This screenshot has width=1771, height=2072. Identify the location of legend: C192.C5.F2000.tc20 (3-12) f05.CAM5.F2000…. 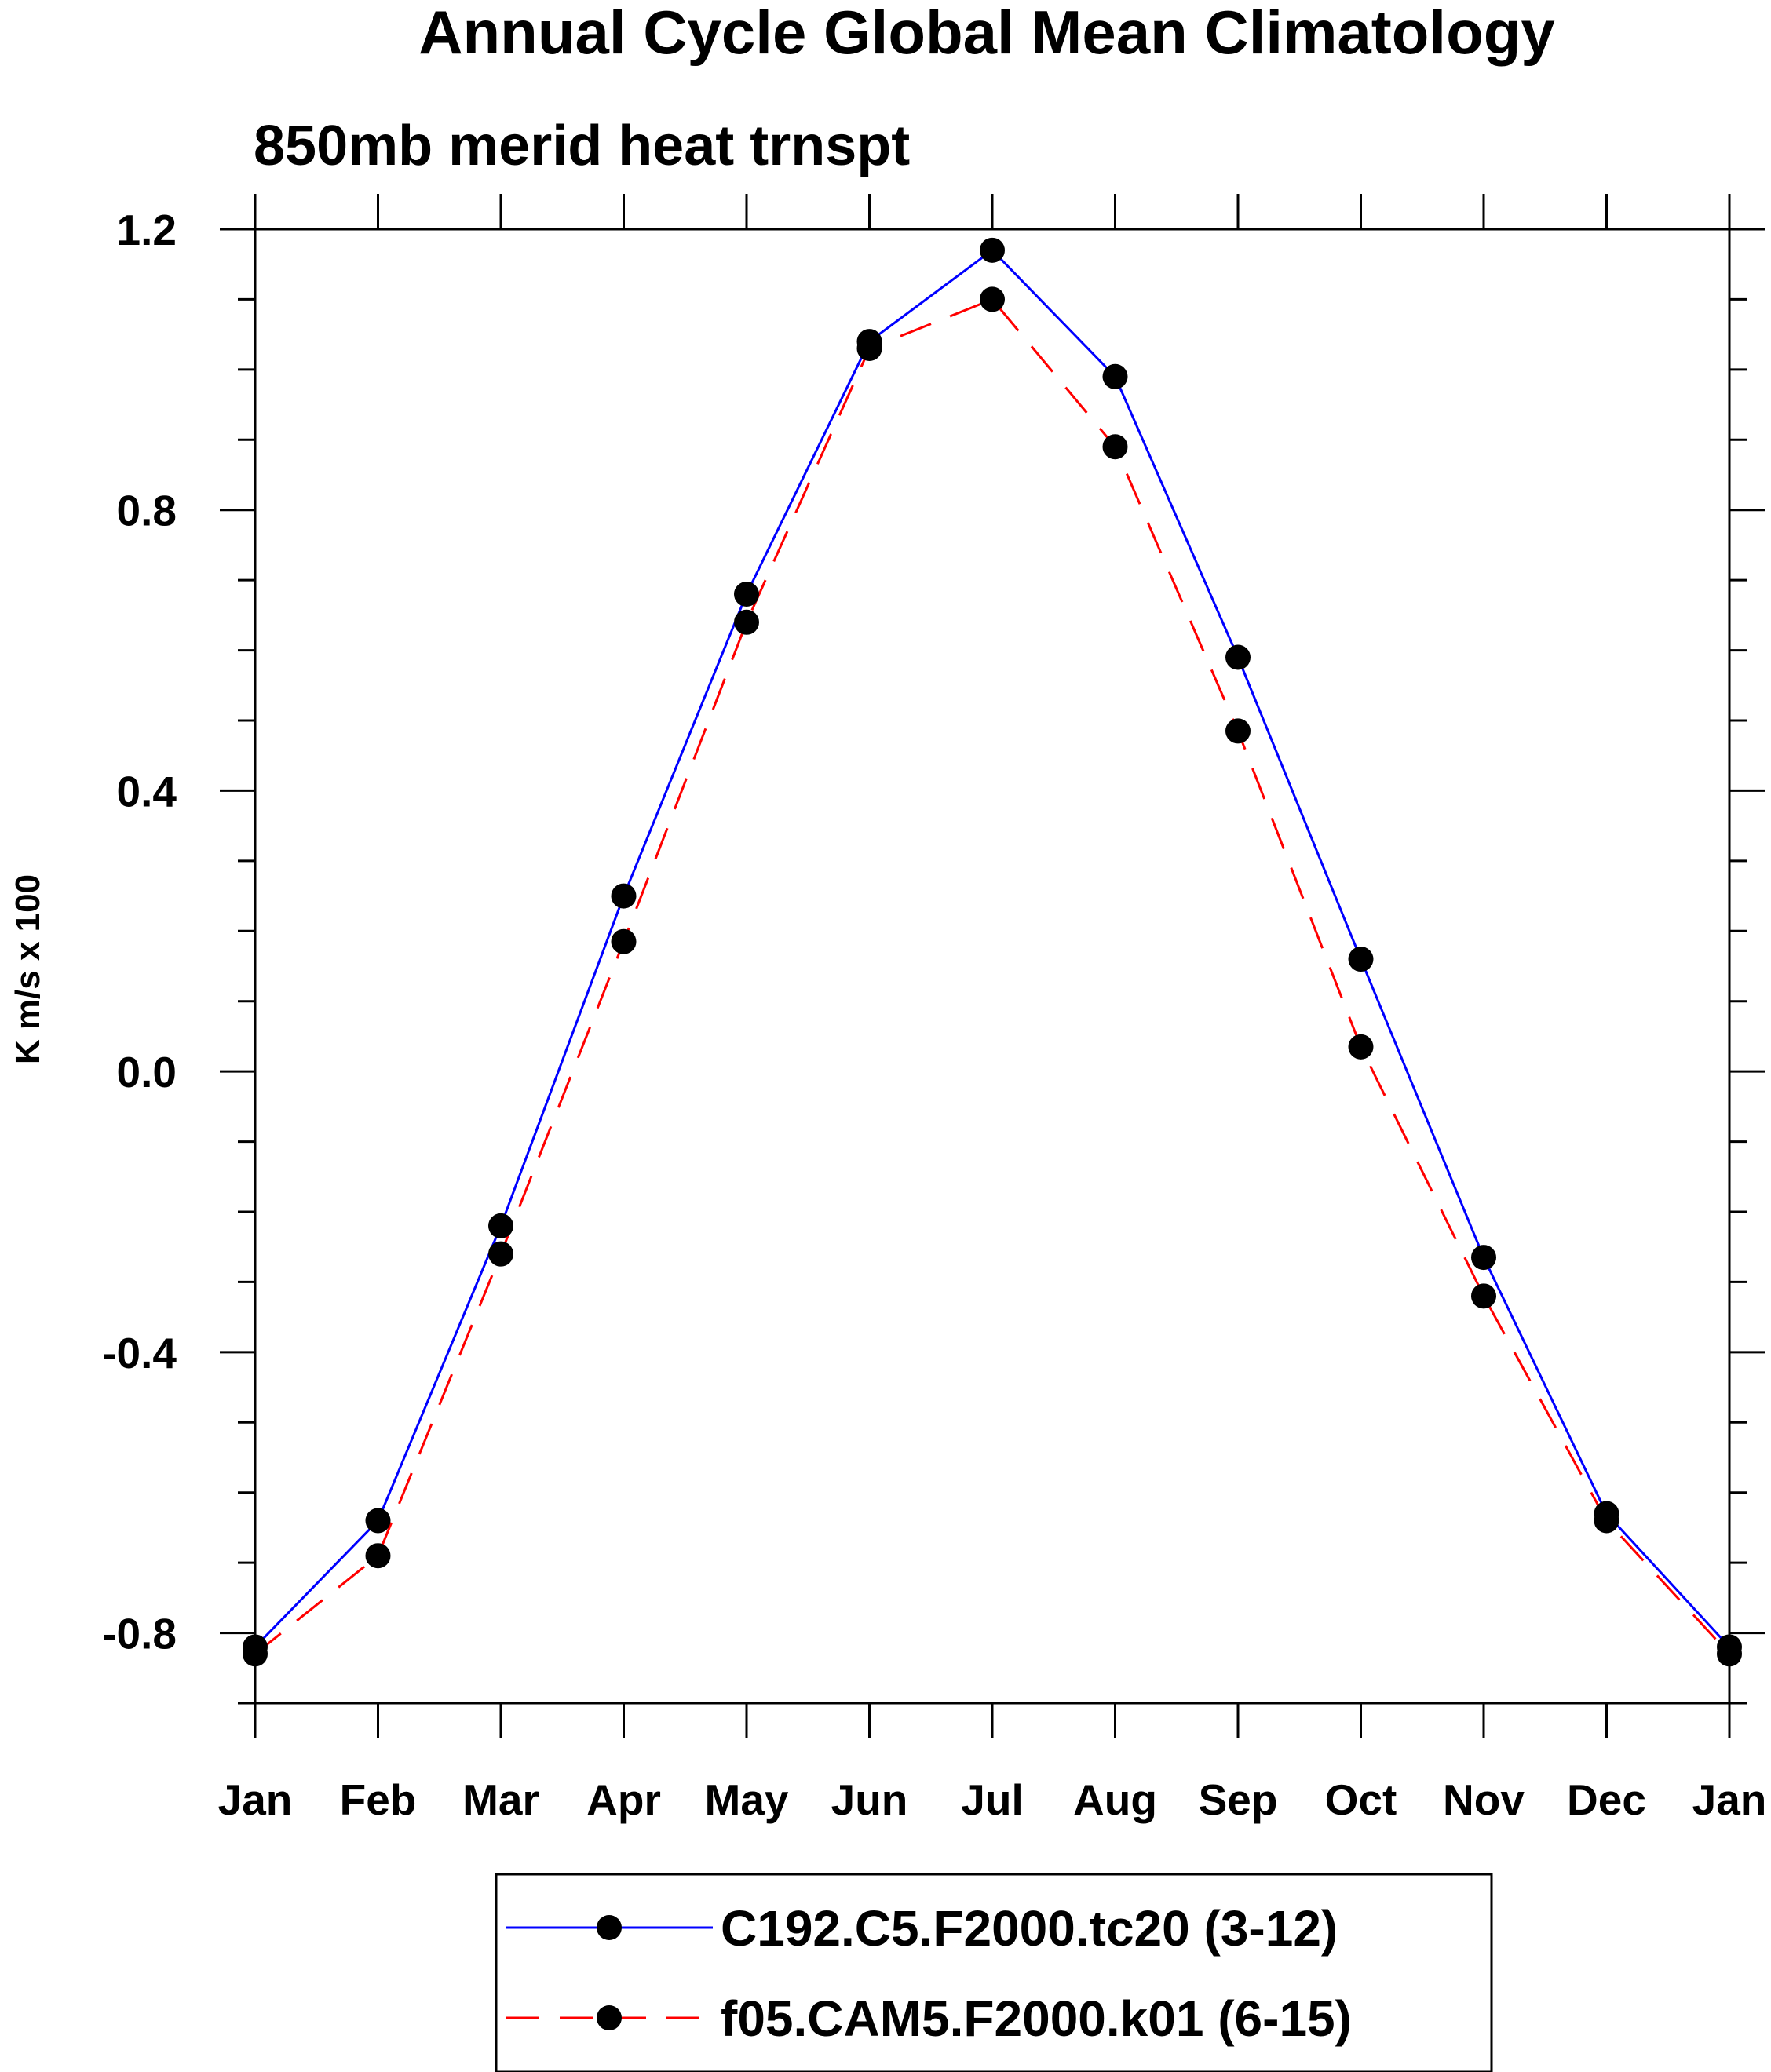
(994, 1972).